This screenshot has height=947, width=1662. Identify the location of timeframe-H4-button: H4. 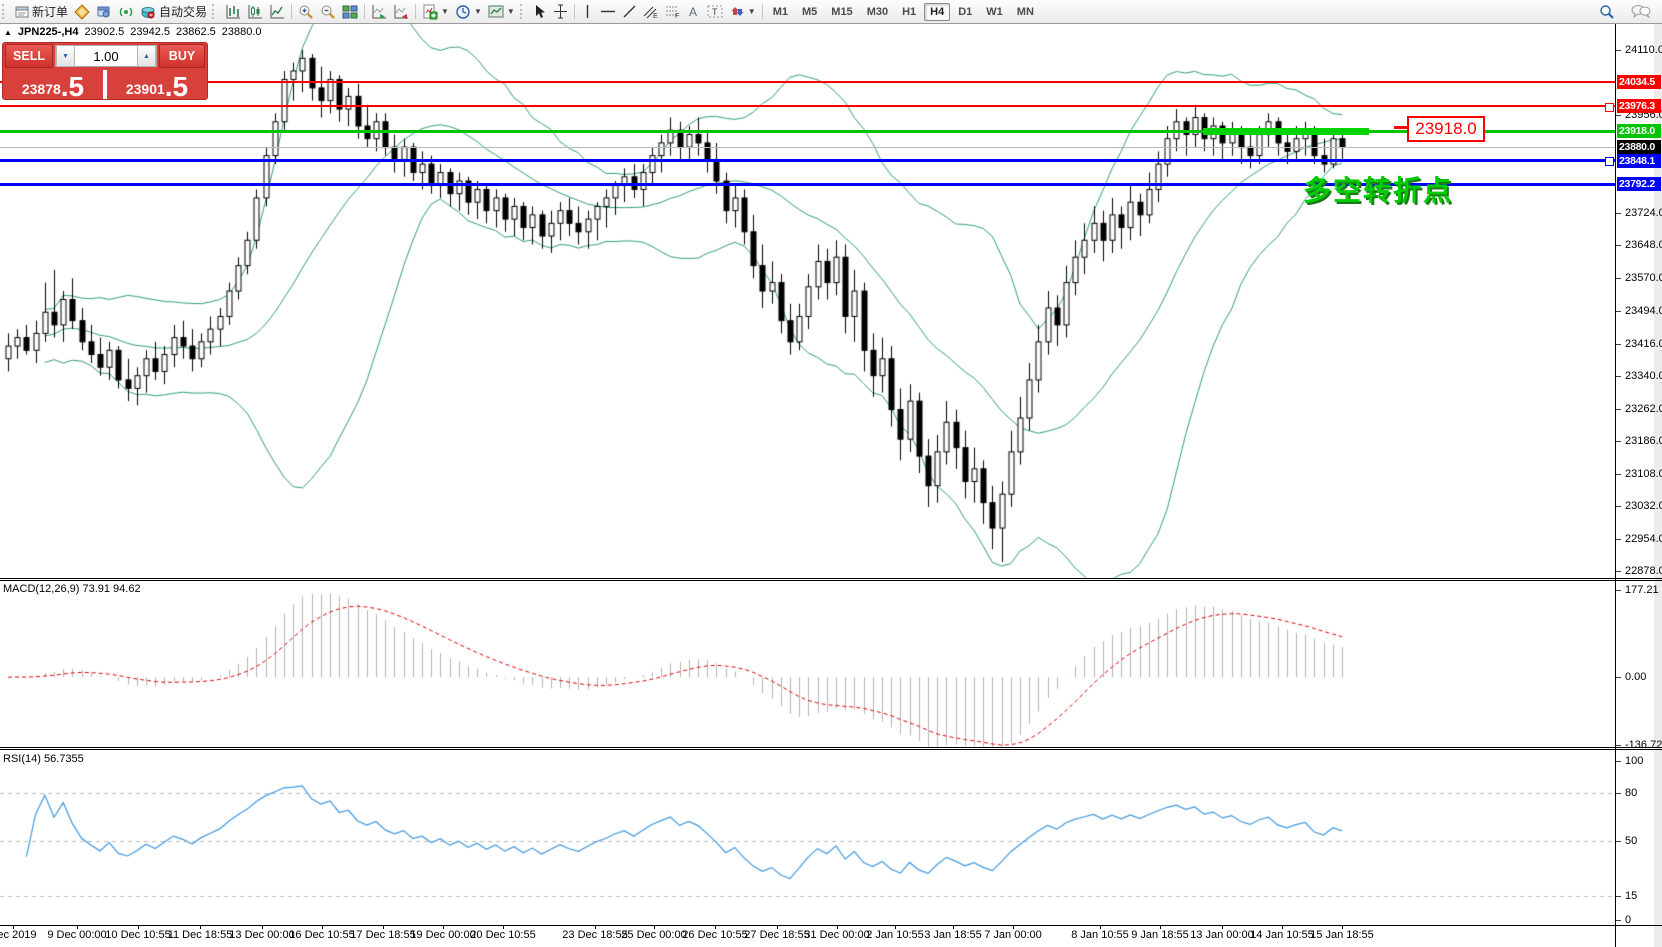
(937, 11).